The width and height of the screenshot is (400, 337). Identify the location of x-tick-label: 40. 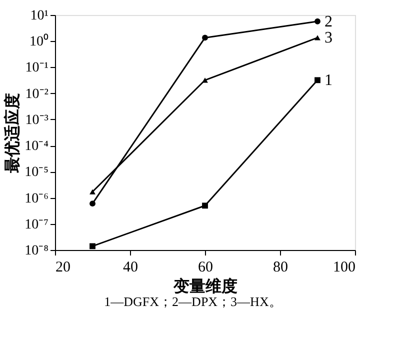
(130, 268).